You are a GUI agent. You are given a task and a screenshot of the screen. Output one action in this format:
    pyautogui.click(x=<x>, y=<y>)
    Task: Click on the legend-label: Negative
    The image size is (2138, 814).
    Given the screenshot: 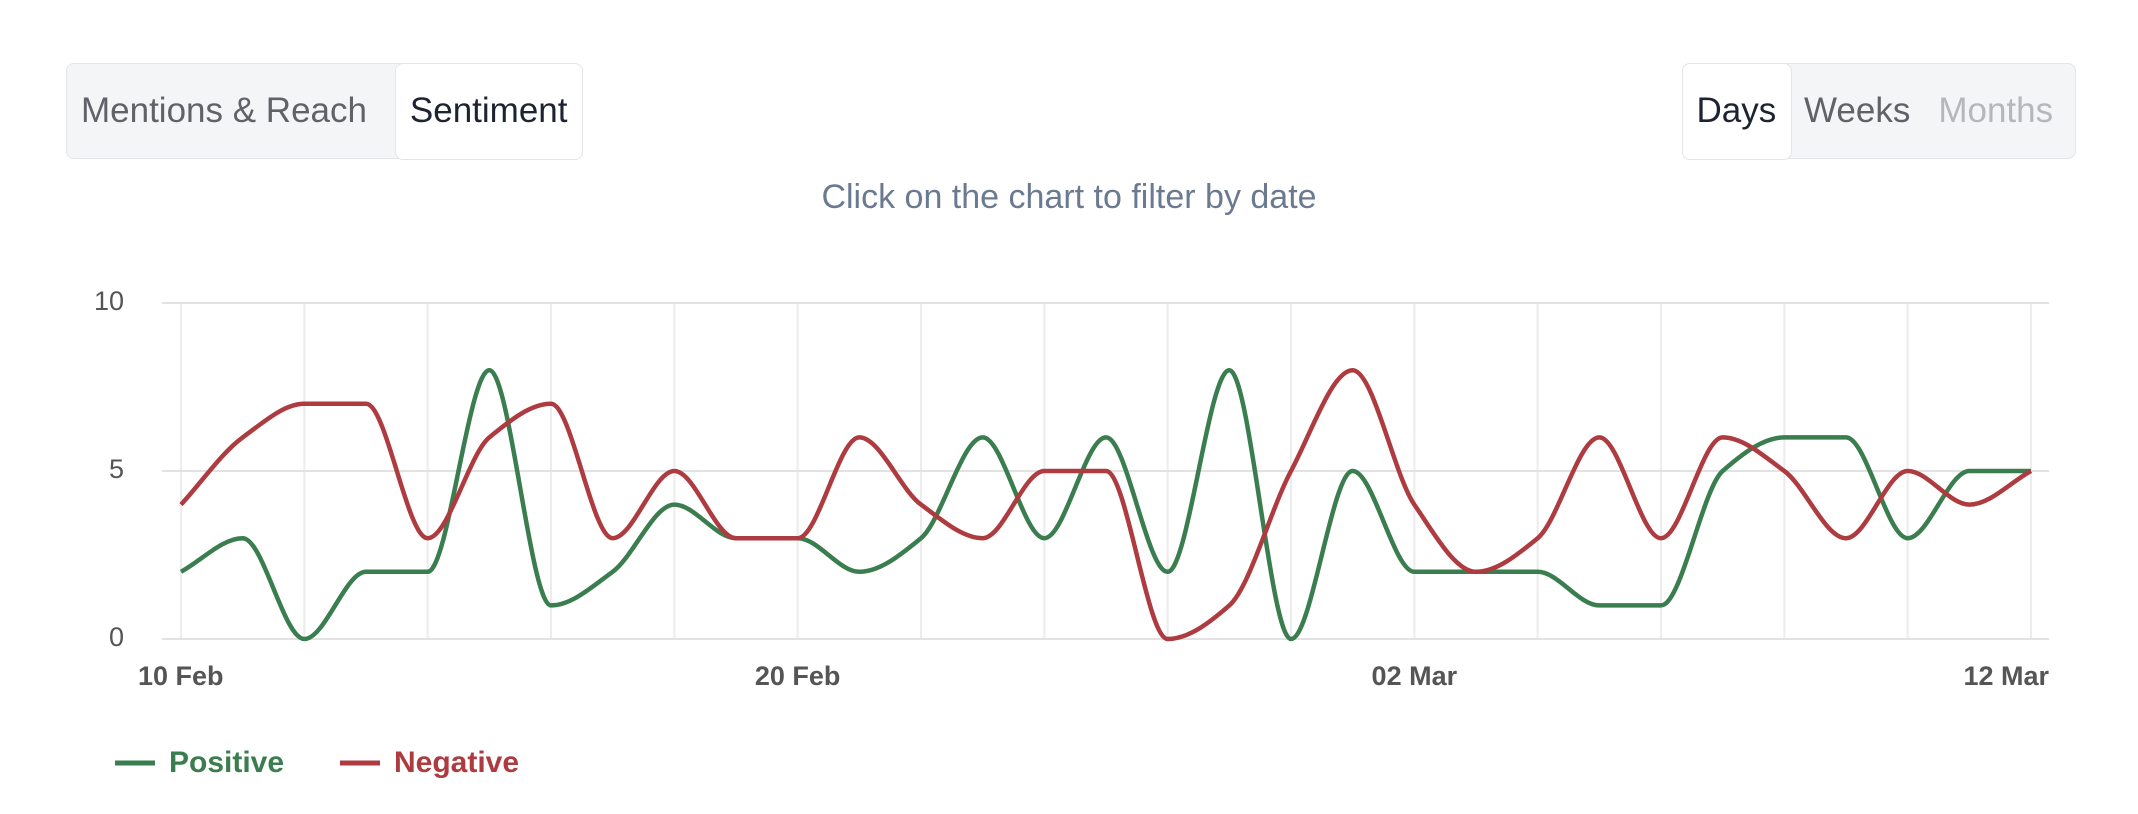 What is the action you would take?
    pyautogui.click(x=456, y=762)
    